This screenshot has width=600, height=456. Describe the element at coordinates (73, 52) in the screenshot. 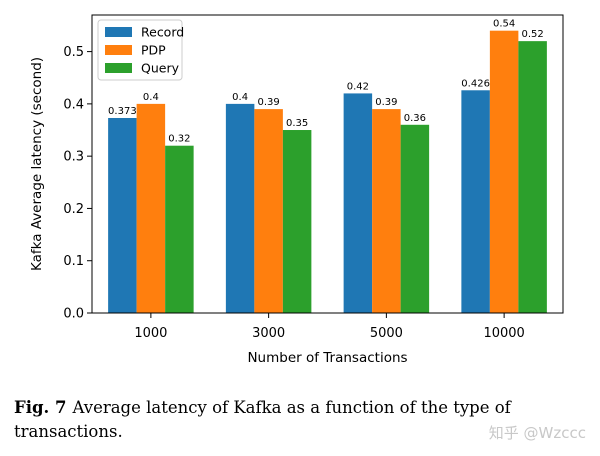

I see `y-tick-label: 0.5` at that location.